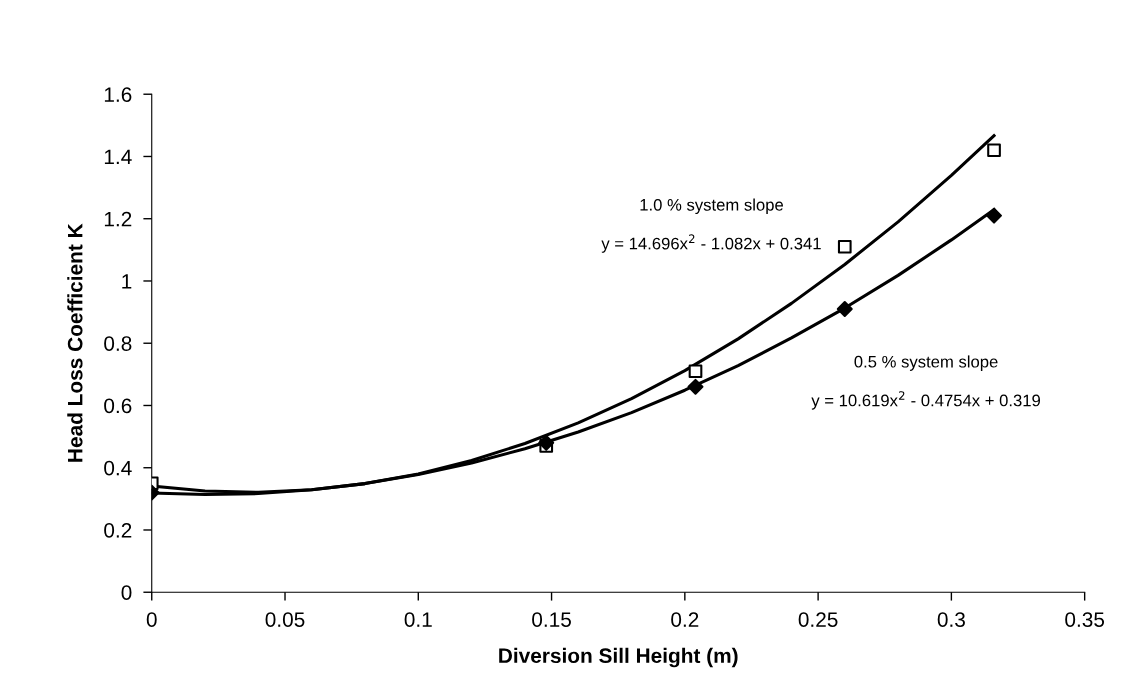  What do you see at coordinates (926, 363) in the screenshot?
I see `annotation: 0.5 % system slope` at bounding box center [926, 363].